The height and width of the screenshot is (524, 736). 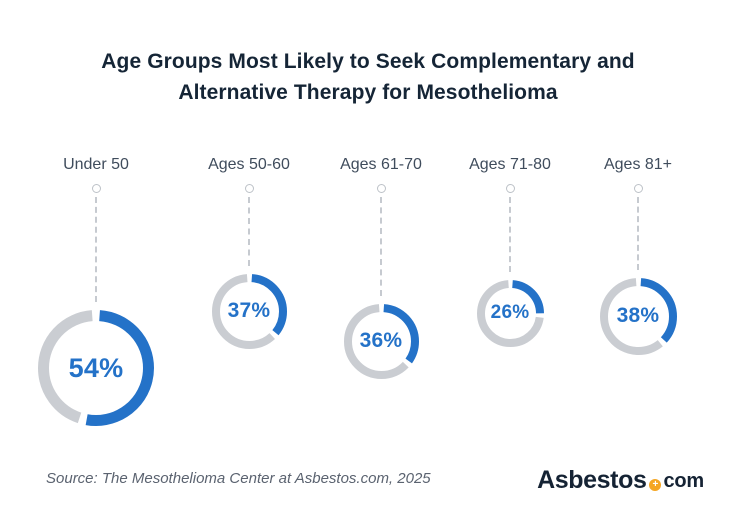 I want to click on donut-percentage-label: 37%, so click(x=249, y=310).